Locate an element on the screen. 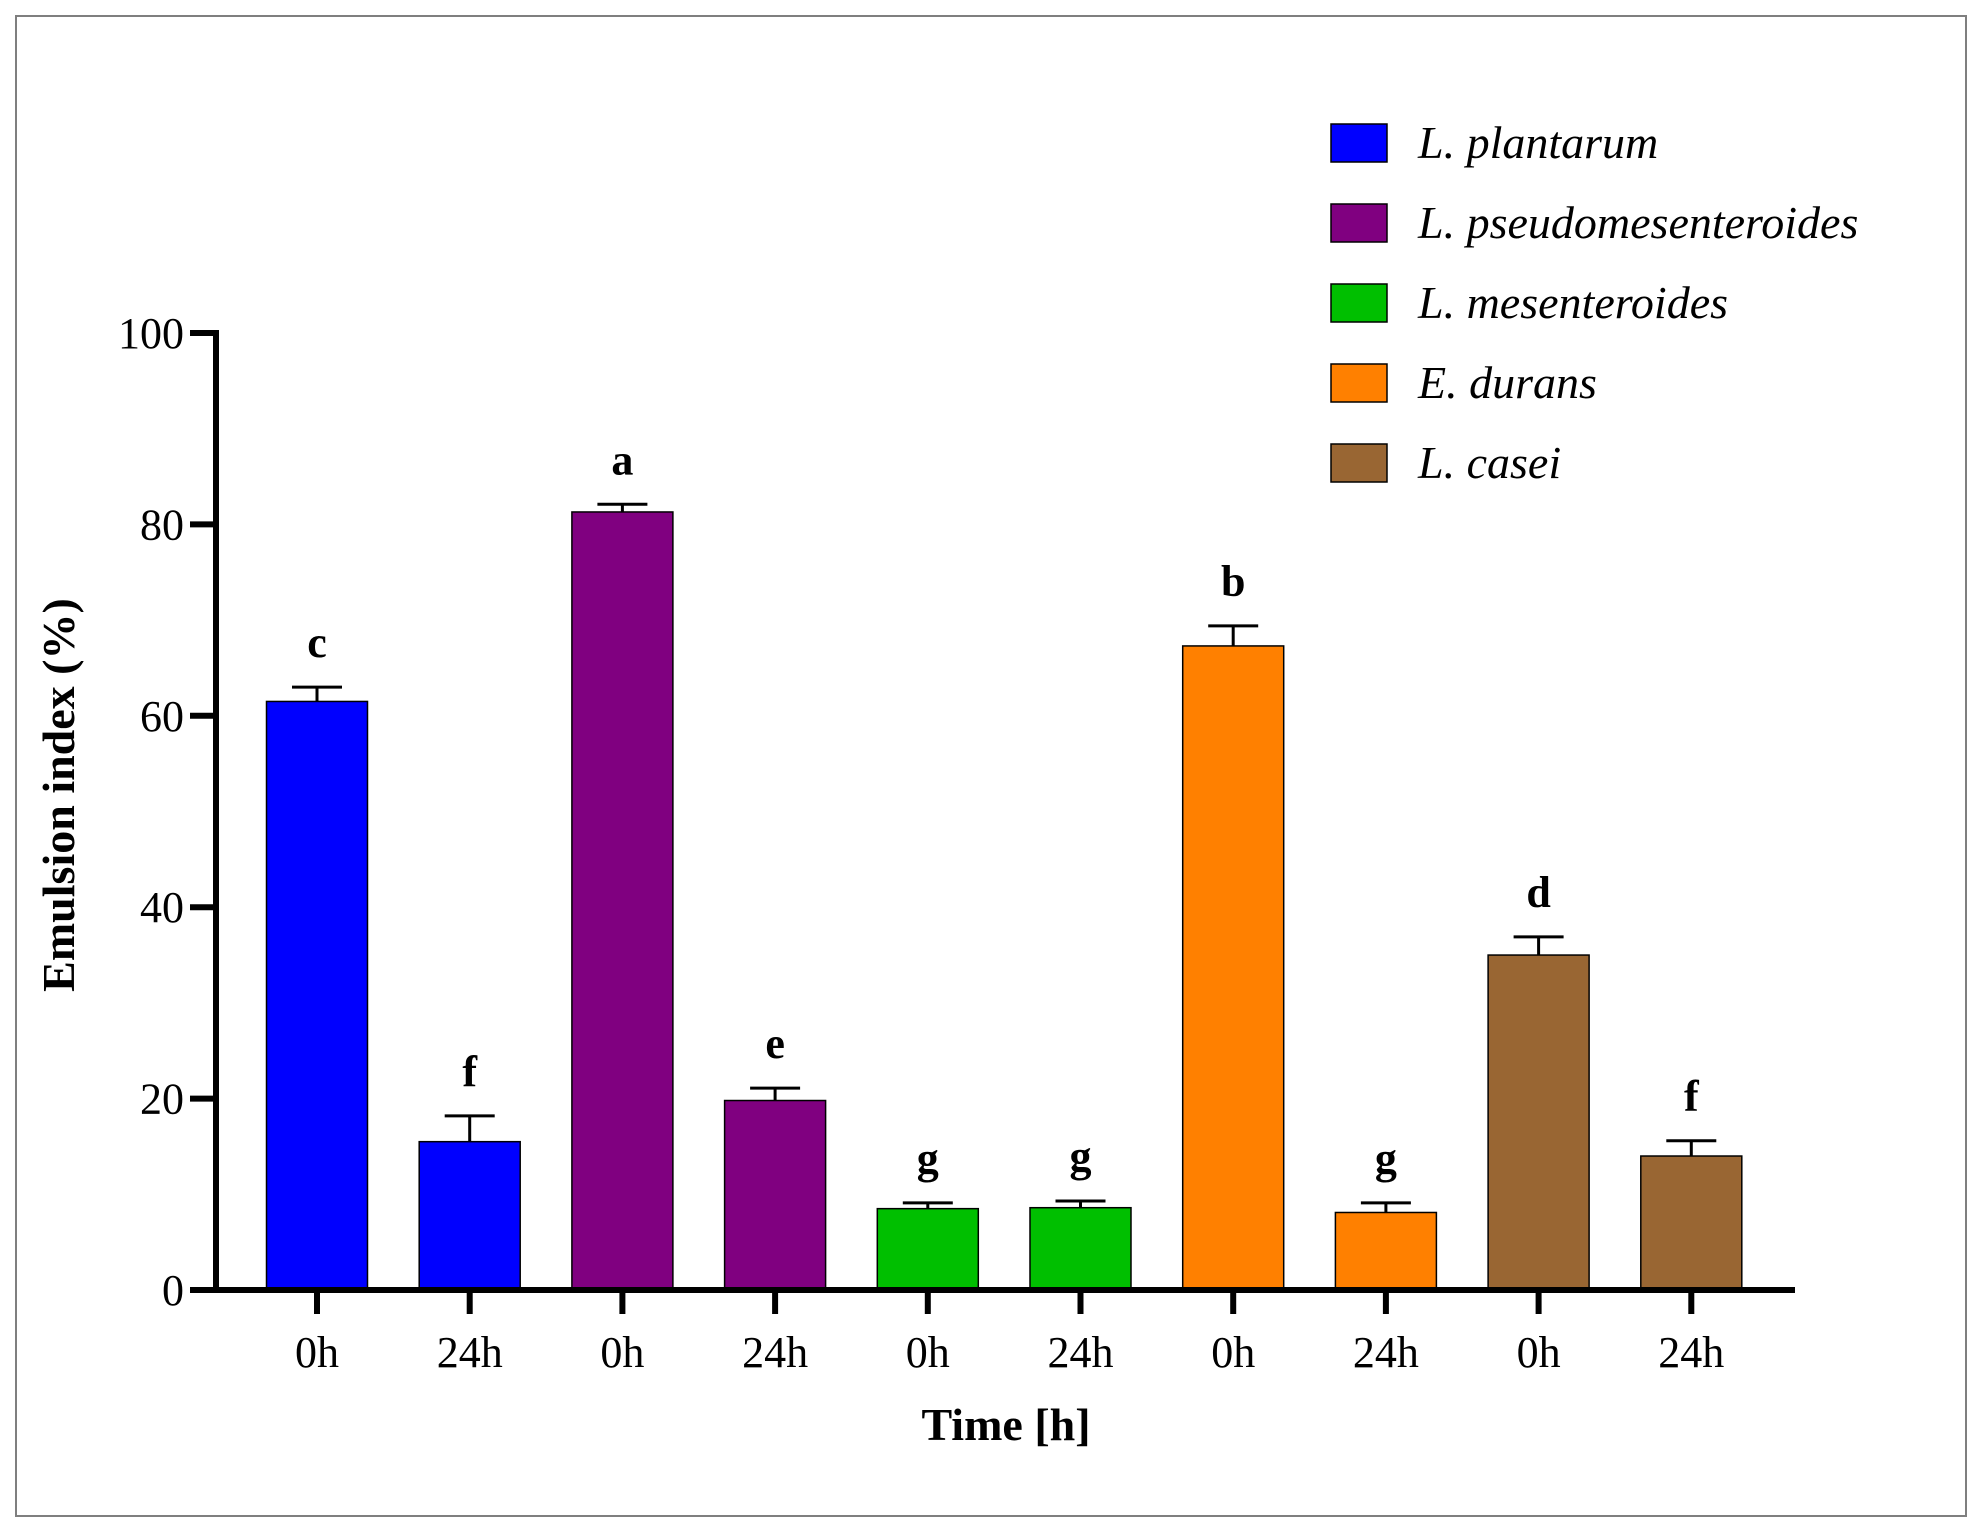 The height and width of the screenshot is (1535, 1984). y-tick-label-80: 80 is located at coordinates (162, 524).